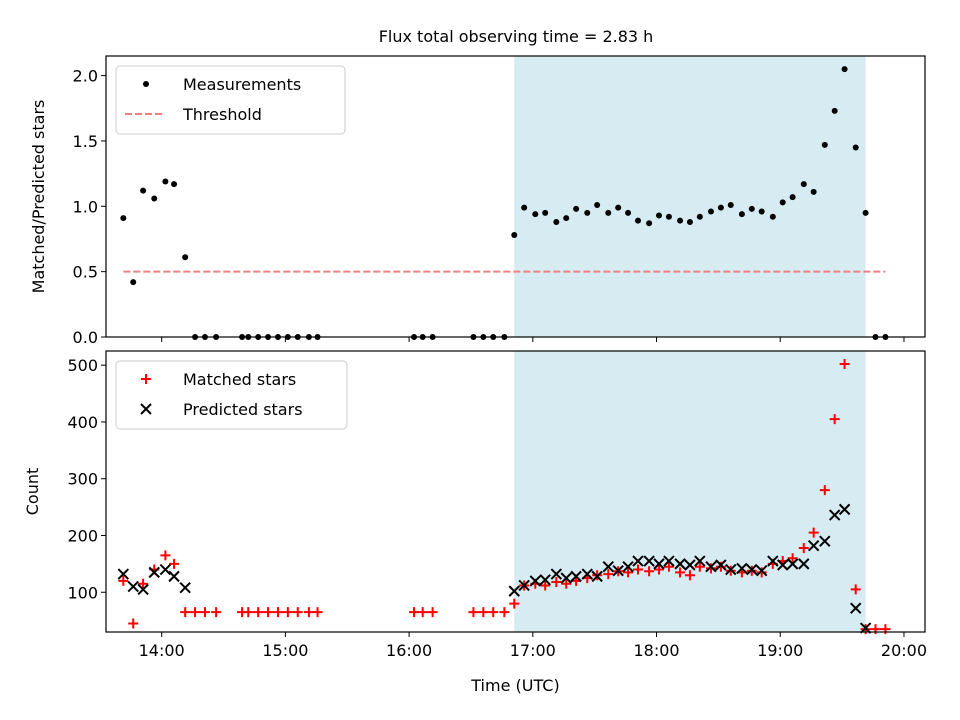  I want to click on y-tick-label: 2.0, so click(85, 76).